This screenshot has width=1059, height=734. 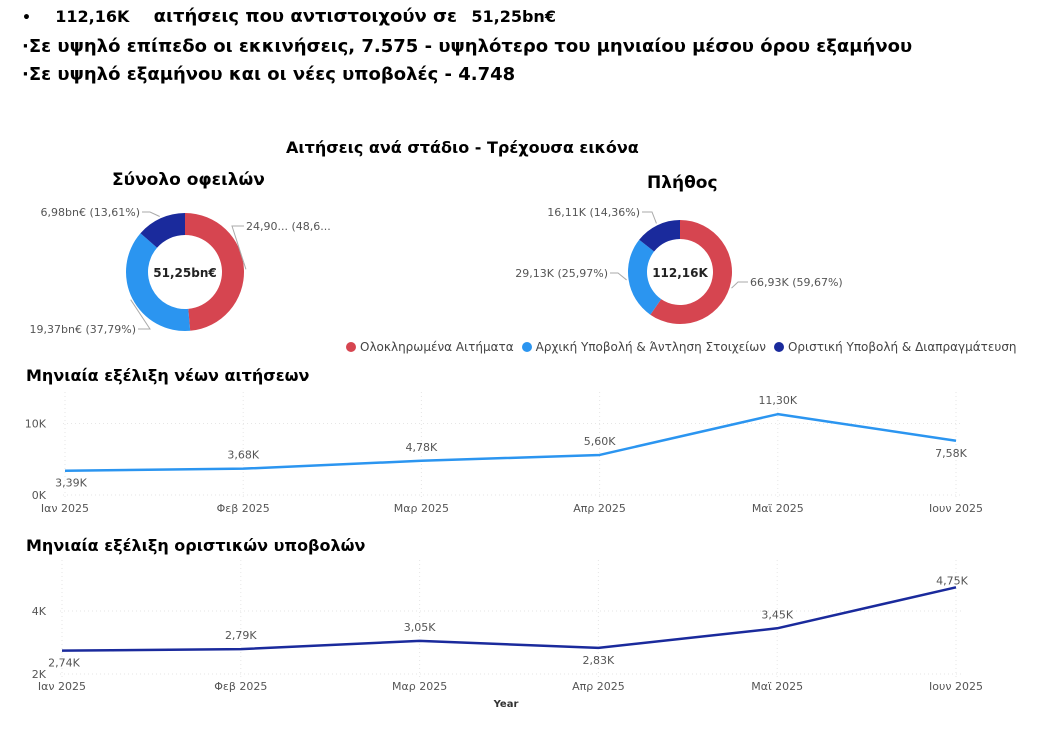 What do you see at coordinates (196, 545) in the screenshot?
I see `line-chart-2-title: Μηνιαία εξέλιξη οριστικών υποβολών` at bounding box center [196, 545].